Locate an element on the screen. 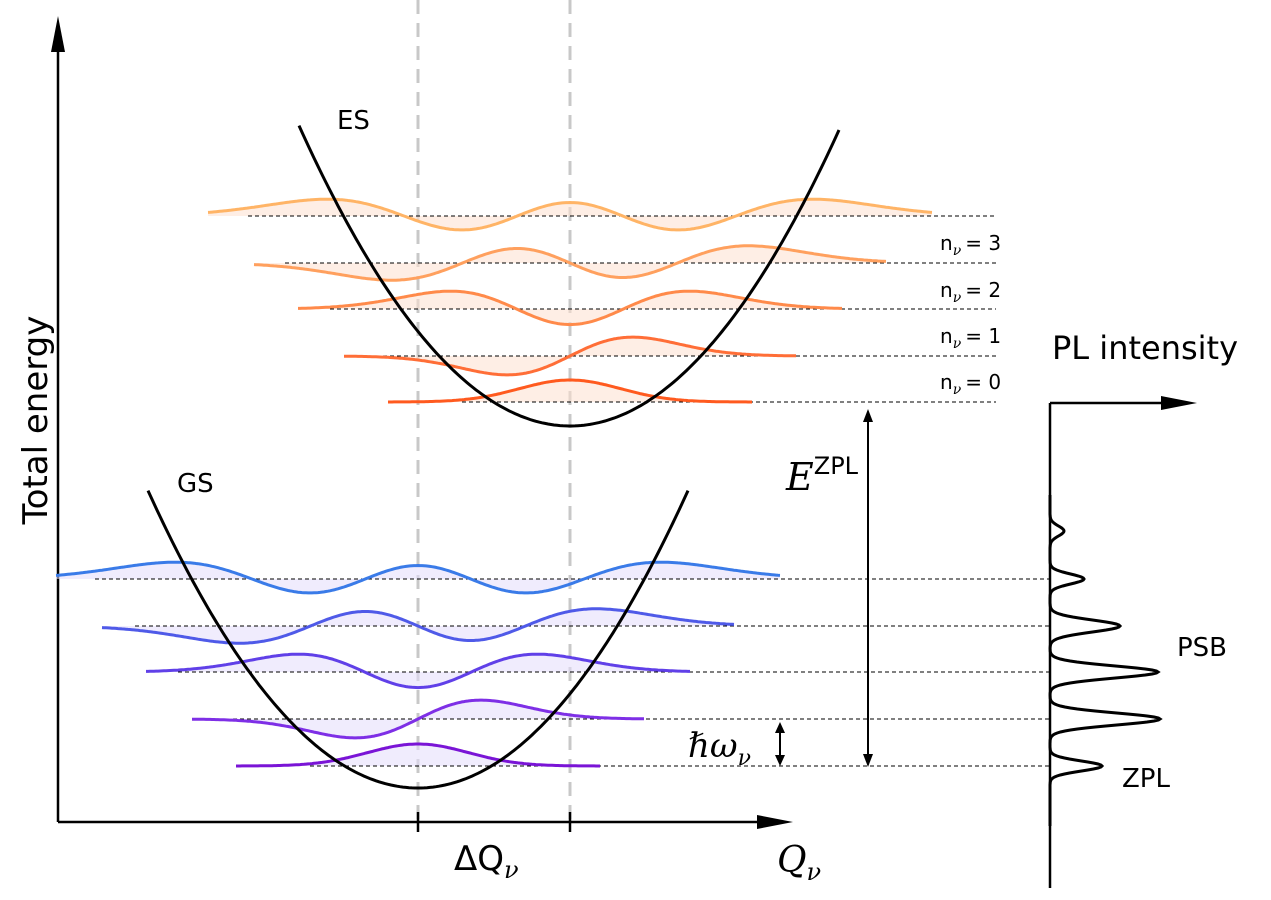  gs-label: GS is located at coordinates (195, 484).